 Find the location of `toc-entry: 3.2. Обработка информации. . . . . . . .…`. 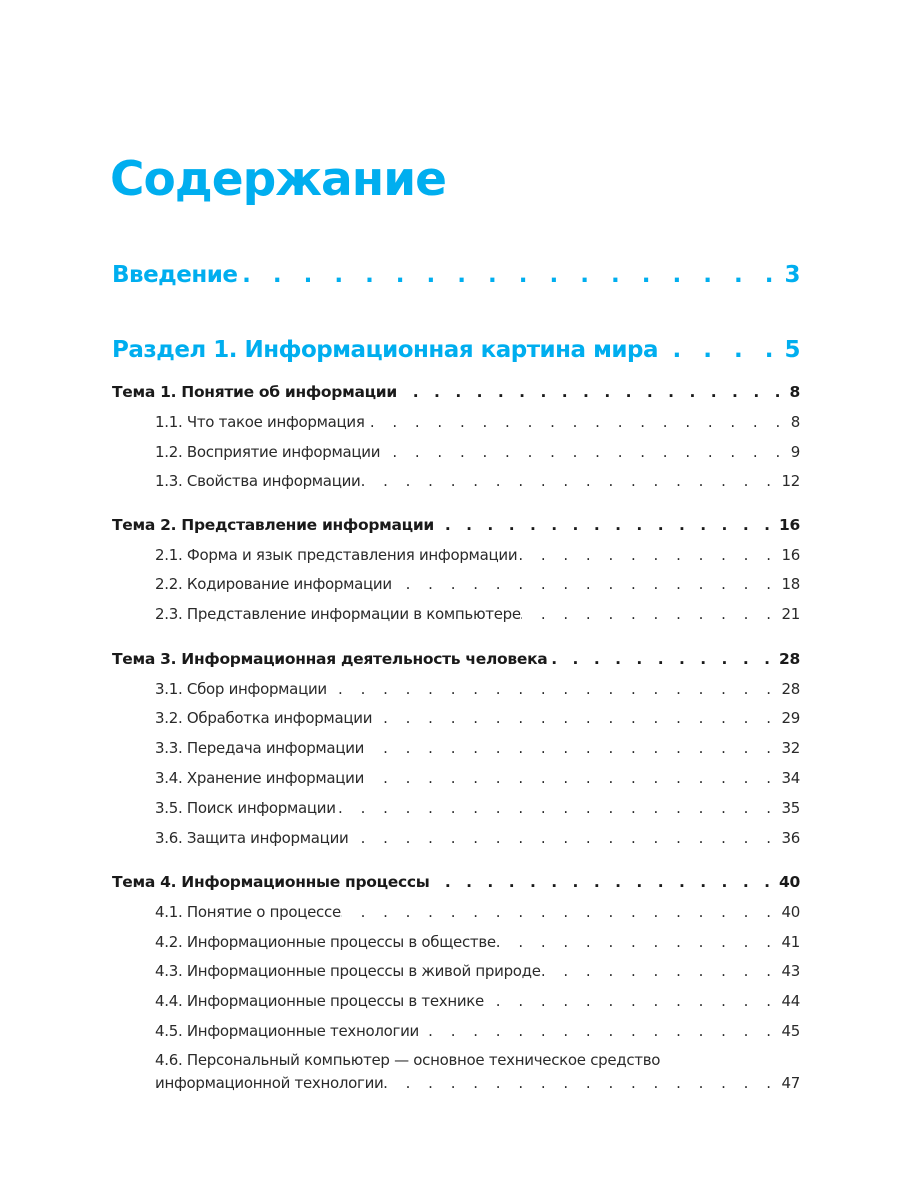

toc-entry: 3.2. Обработка информации. . . . . . . .… is located at coordinates (477, 718).